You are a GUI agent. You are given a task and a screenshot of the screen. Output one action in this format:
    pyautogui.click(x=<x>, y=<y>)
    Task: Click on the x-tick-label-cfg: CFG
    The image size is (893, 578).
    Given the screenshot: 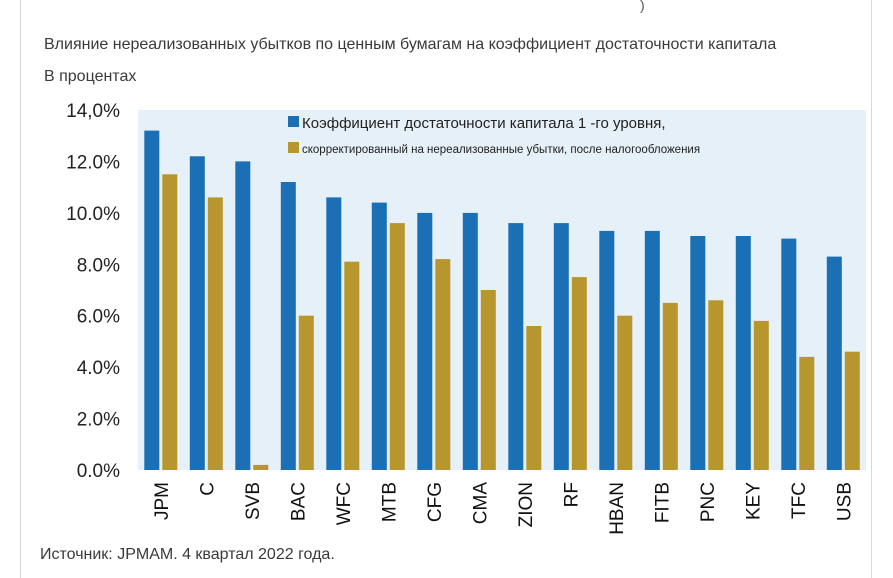 What is the action you would take?
    pyautogui.click(x=435, y=502)
    